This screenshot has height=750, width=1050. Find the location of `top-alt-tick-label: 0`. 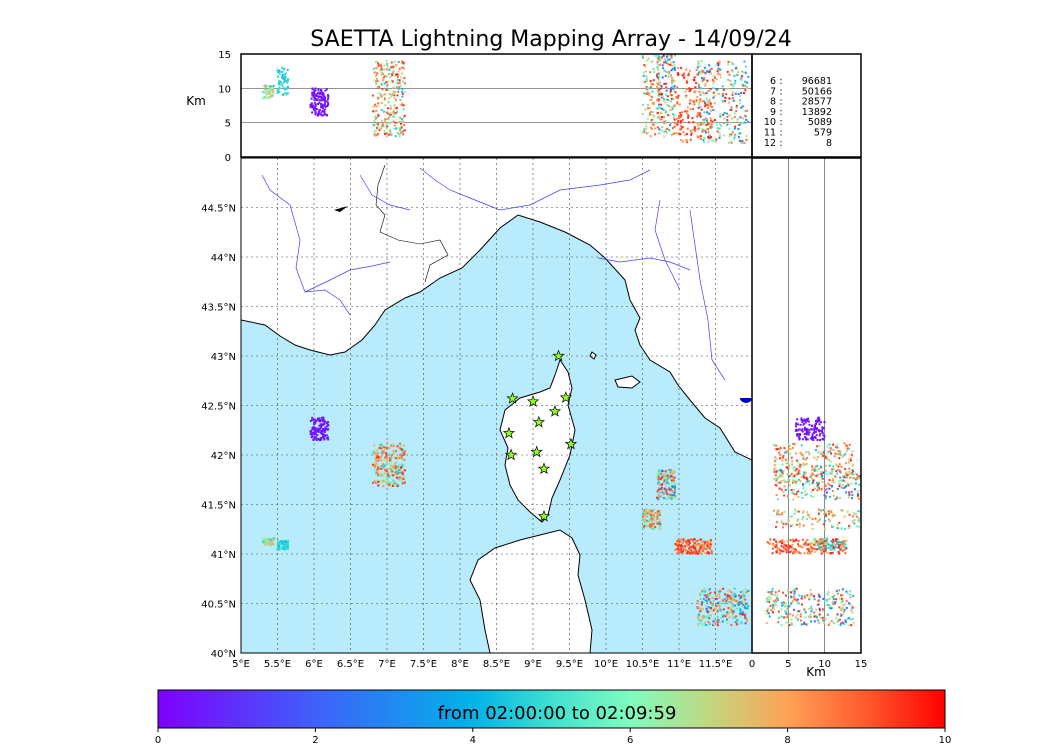

top-alt-tick-label: 0 is located at coordinates (228, 158).